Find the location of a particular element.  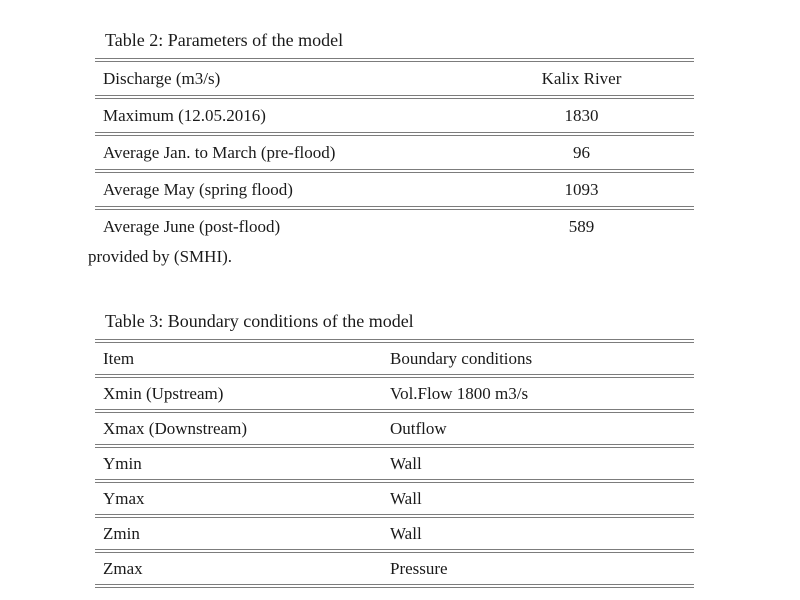

table-row: Ymin Wall is located at coordinates (394, 463).